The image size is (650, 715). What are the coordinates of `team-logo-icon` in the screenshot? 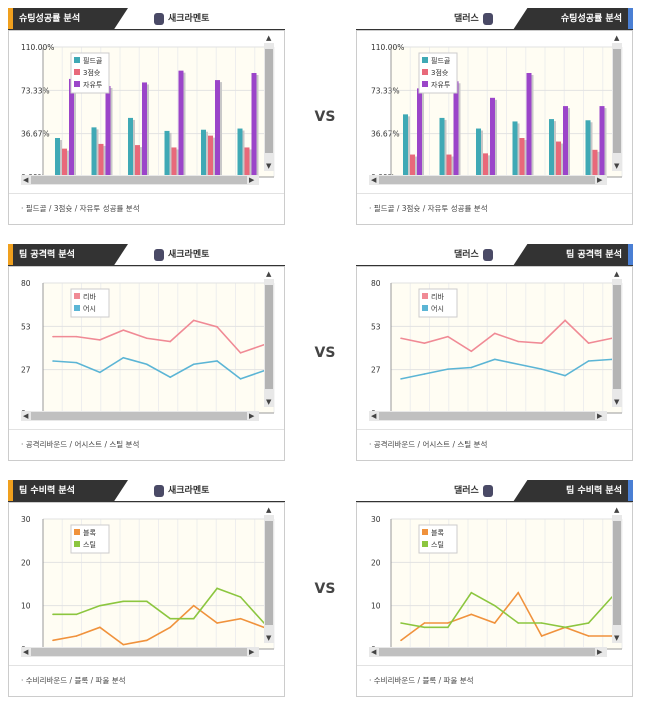 It's located at (487, 18).